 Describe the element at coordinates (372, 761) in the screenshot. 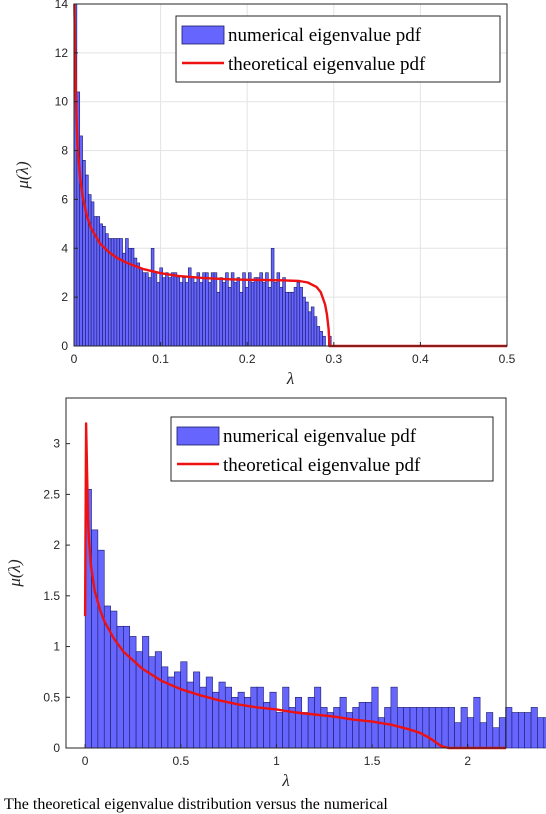

I see `x-tick-label: 1.5` at that location.